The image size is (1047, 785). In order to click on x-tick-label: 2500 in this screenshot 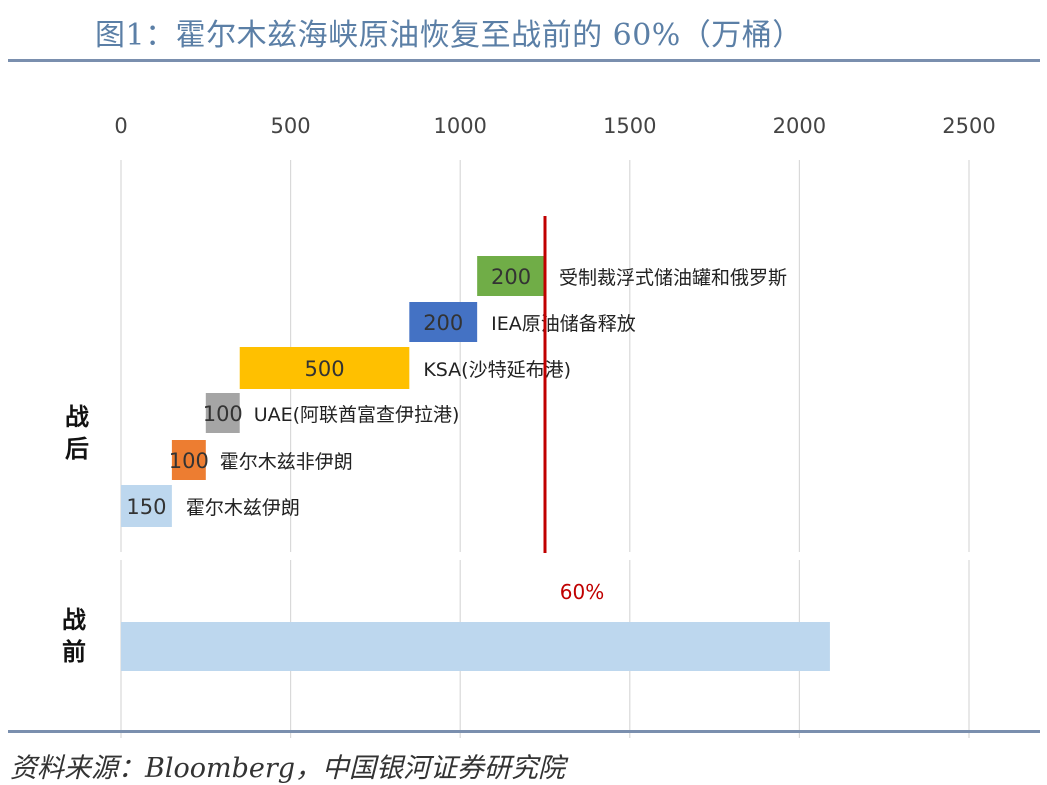, I will do `click(968, 126)`.